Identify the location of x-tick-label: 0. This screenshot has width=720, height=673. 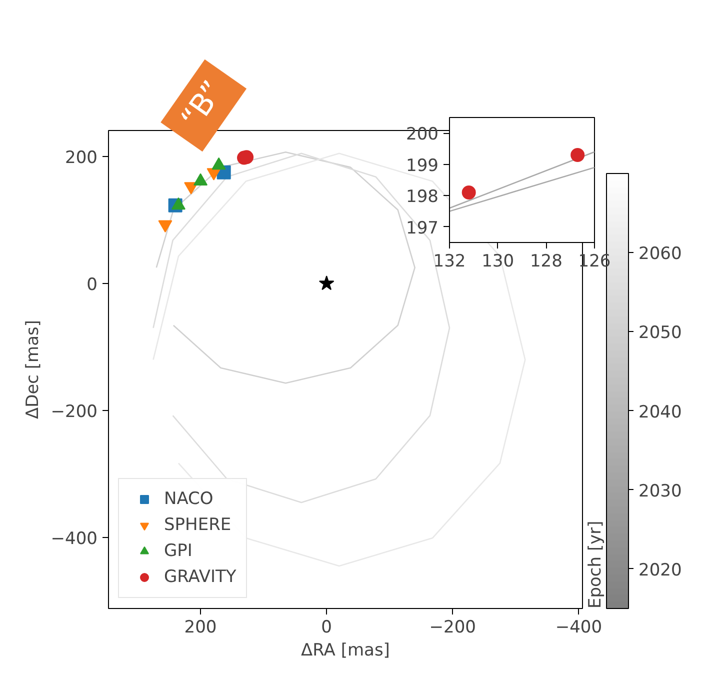
(326, 628).